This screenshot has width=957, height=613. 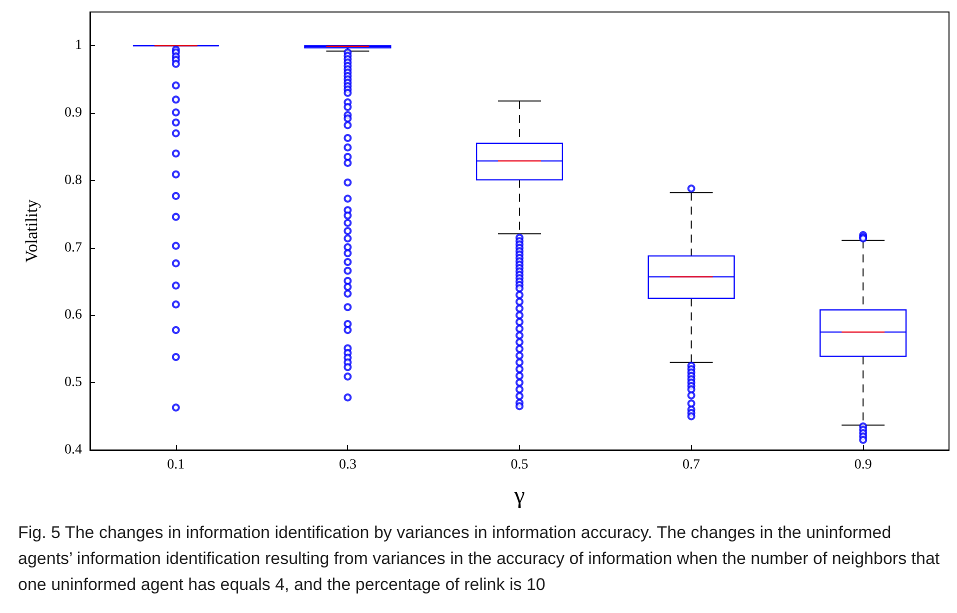 What do you see at coordinates (519, 496) in the screenshot?
I see `x-axis-title: γ` at bounding box center [519, 496].